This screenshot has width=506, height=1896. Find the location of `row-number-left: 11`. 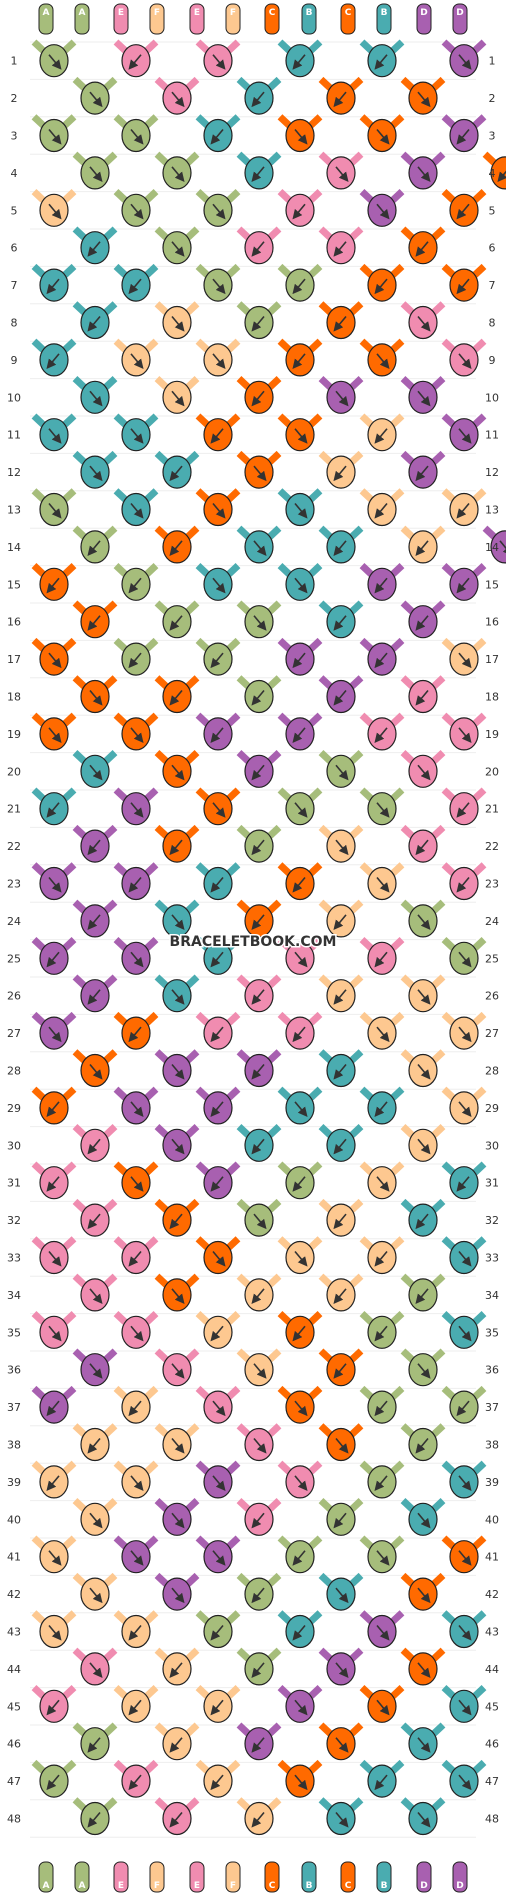

row-number-left: 11 is located at coordinates (14, 435).